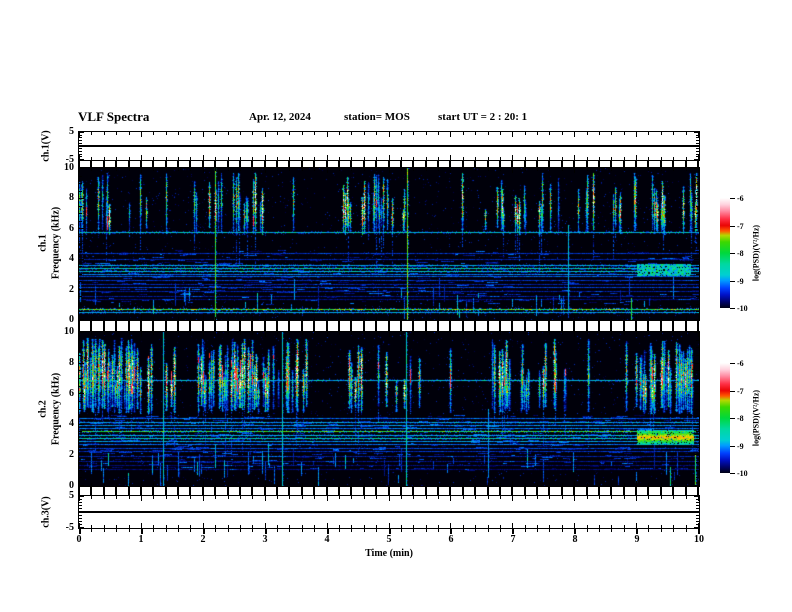  I want to click on ch1v-tick-label: 5, so click(71, 131).